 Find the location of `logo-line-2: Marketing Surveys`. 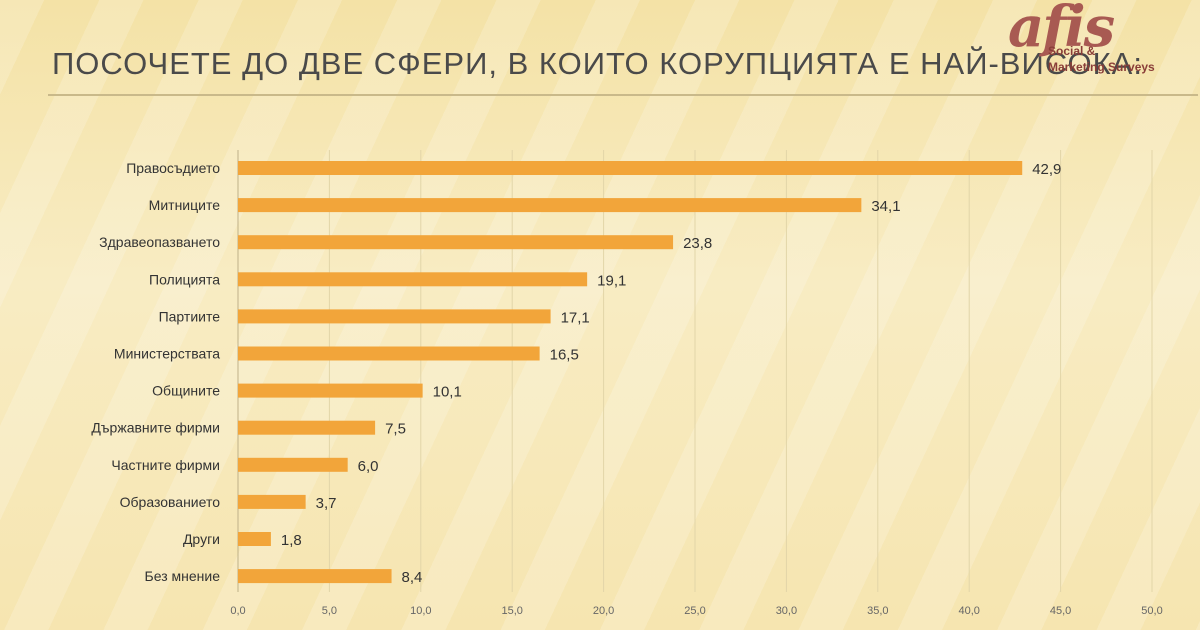

logo-line-2: Marketing Surveys is located at coordinates (1101, 67).